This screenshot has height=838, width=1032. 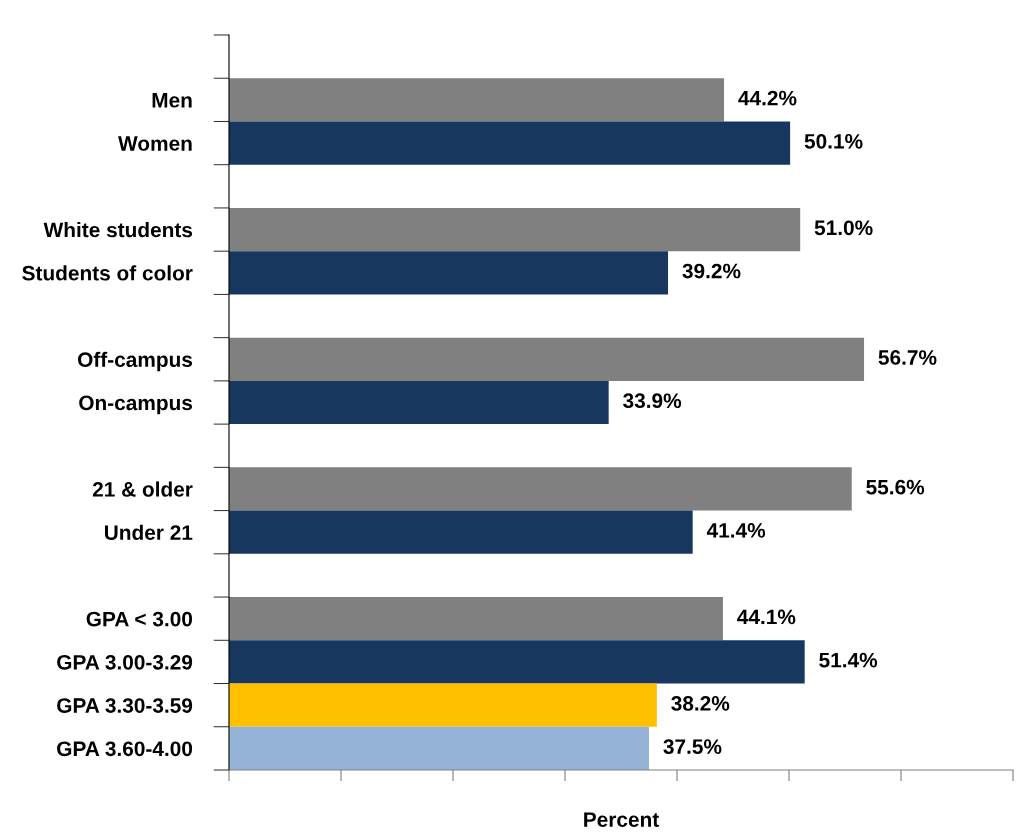 I want to click on data-label: 51.0%, so click(x=843, y=228).